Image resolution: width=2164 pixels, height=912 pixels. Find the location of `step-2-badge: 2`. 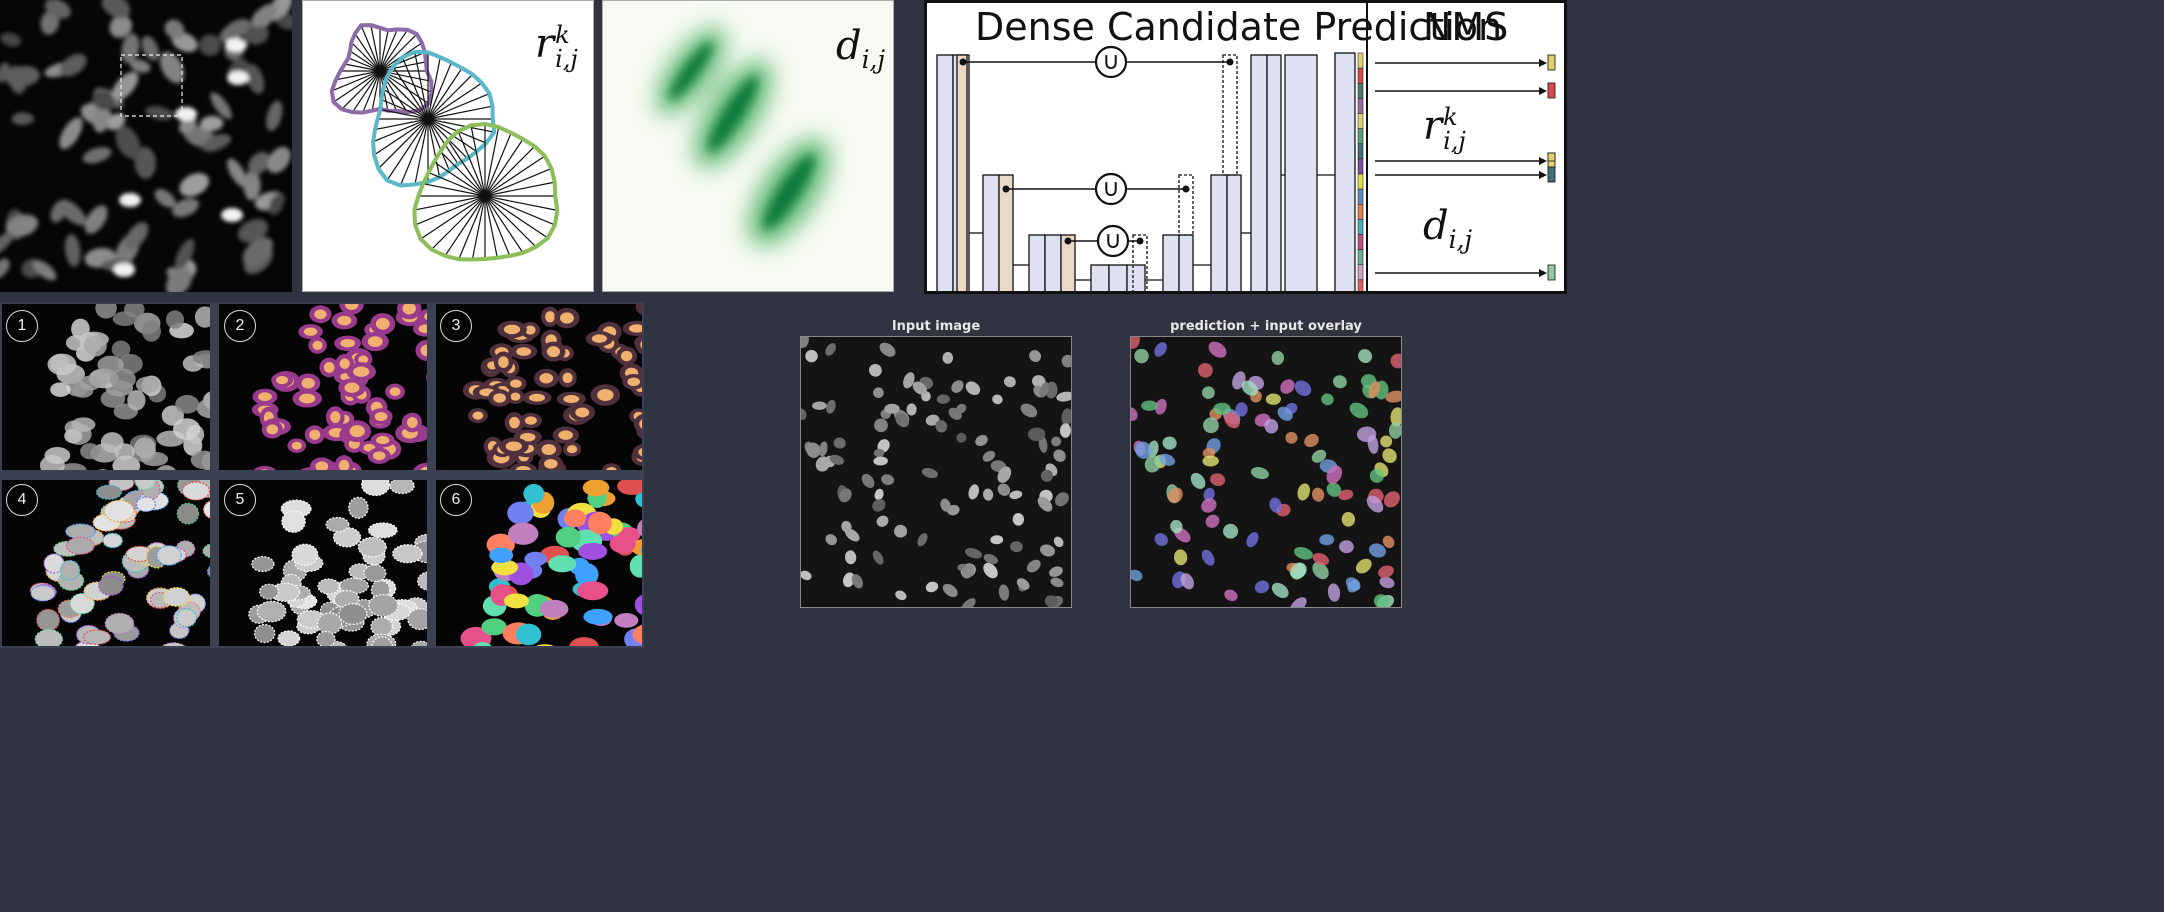

step-2-badge: 2 is located at coordinates (240, 326).